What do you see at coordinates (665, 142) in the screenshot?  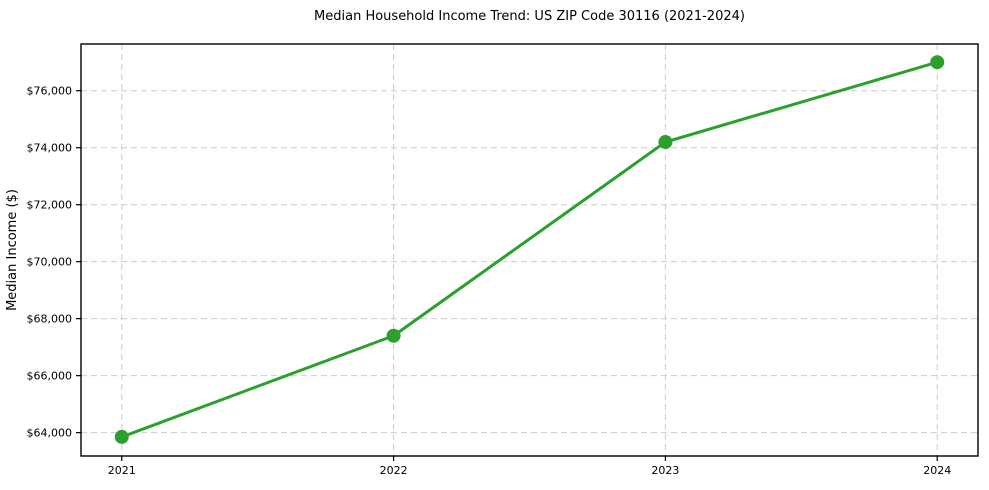 I see `data-point-2023` at bounding box center [665, 142].